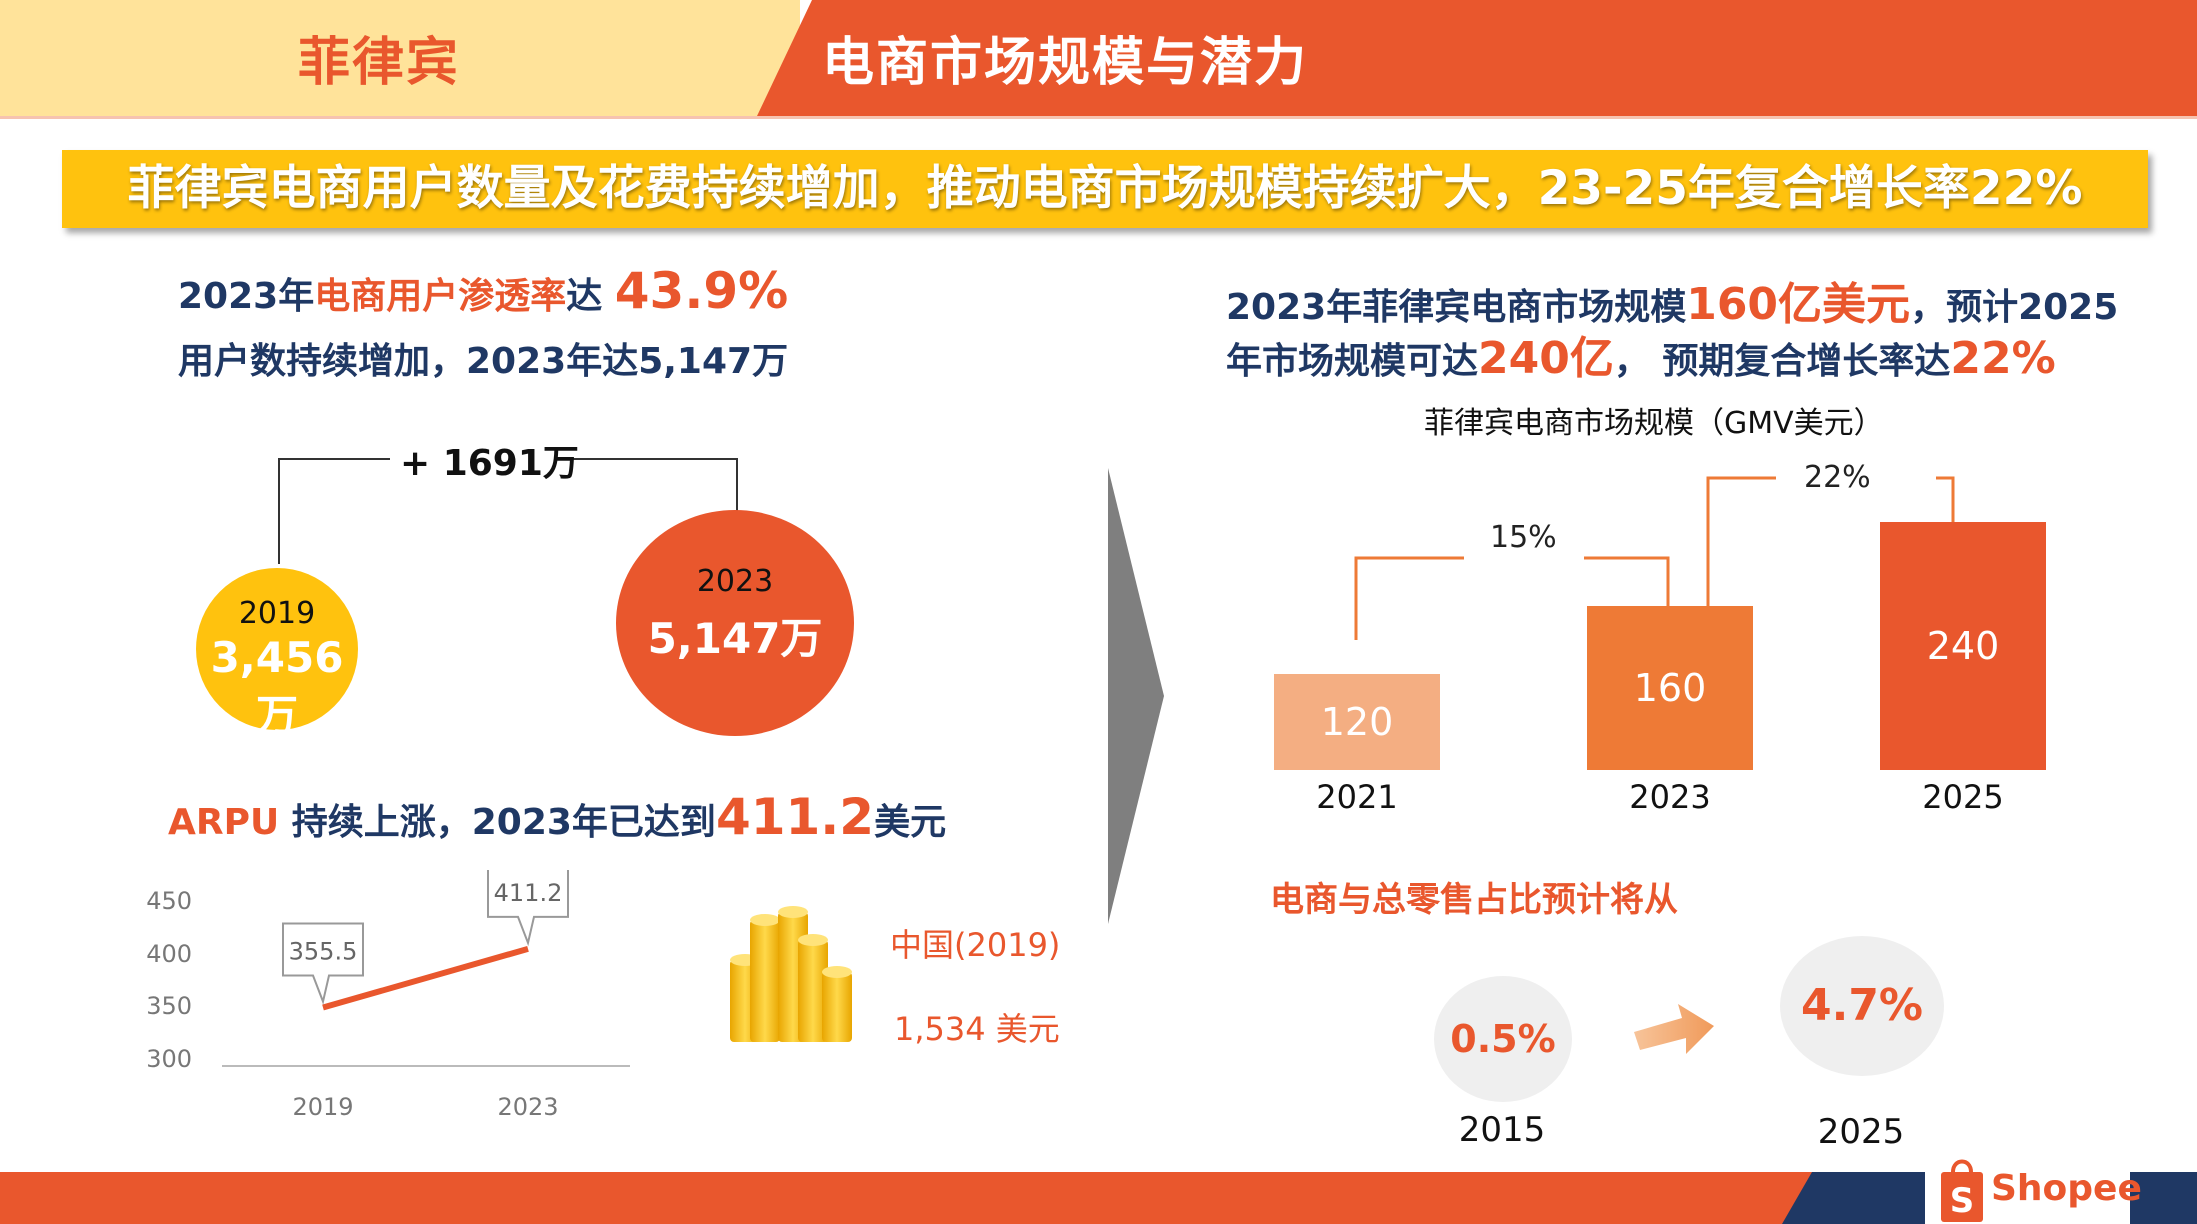 This screenshot has height=1224, width=2197. I want to click on bracket-right, so click(649, 486).